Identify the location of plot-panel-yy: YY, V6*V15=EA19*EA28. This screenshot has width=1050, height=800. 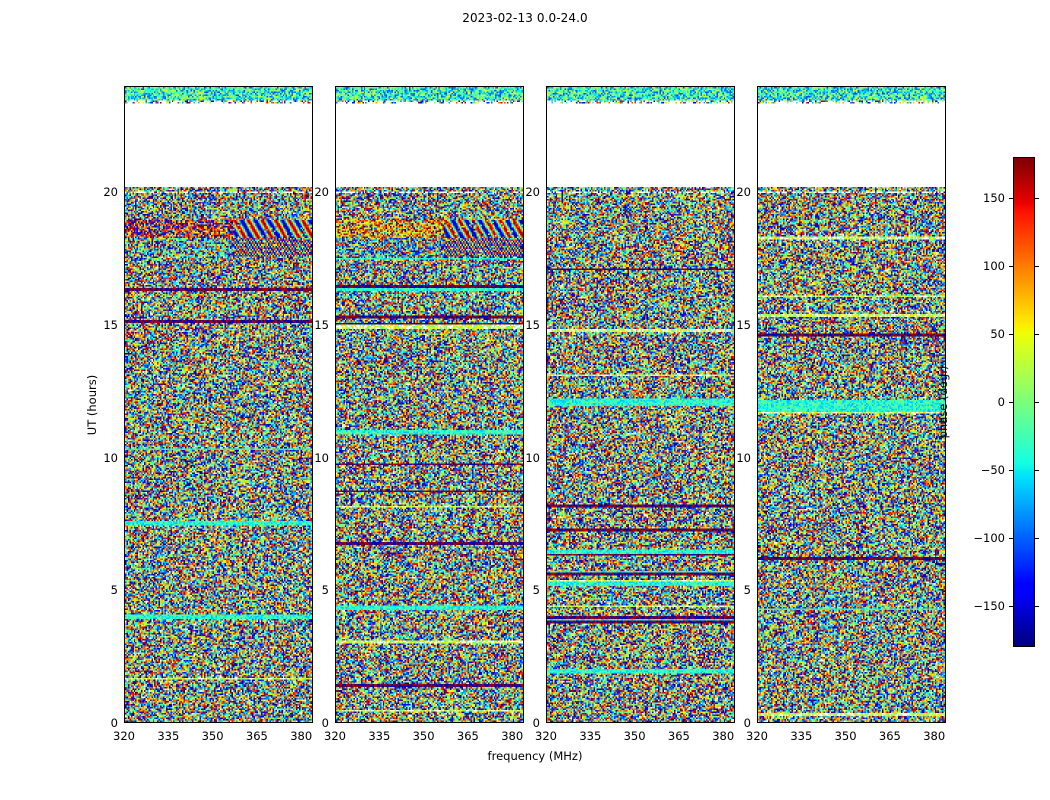
(429, 404).